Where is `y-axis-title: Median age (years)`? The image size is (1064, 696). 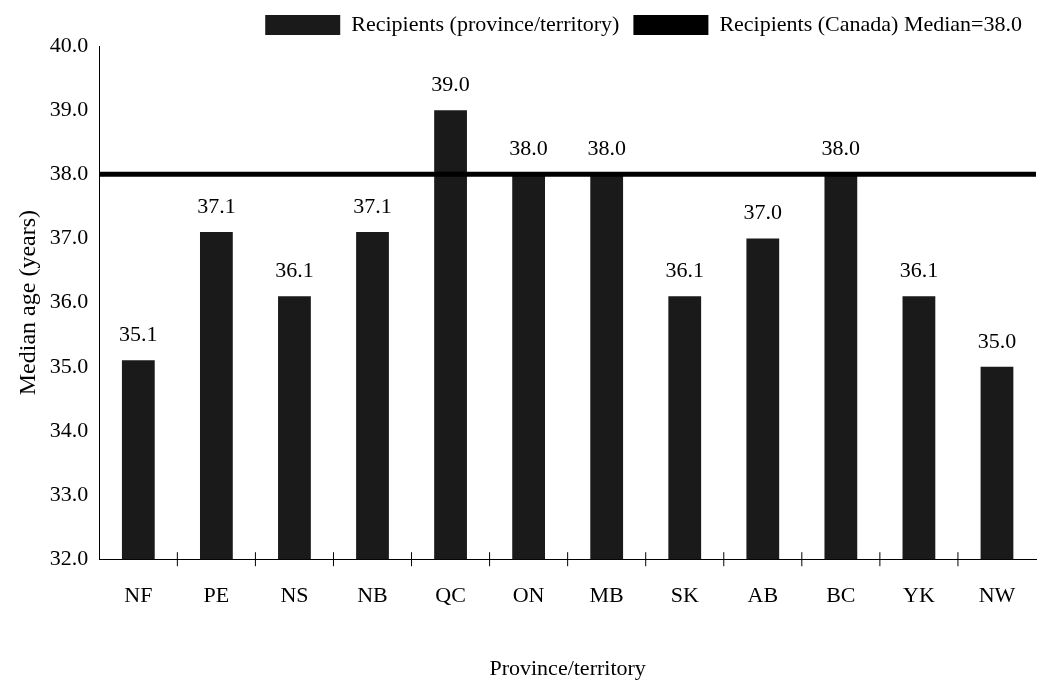
y-axis-title: Median age (years) is located at coordinates (26, 302).